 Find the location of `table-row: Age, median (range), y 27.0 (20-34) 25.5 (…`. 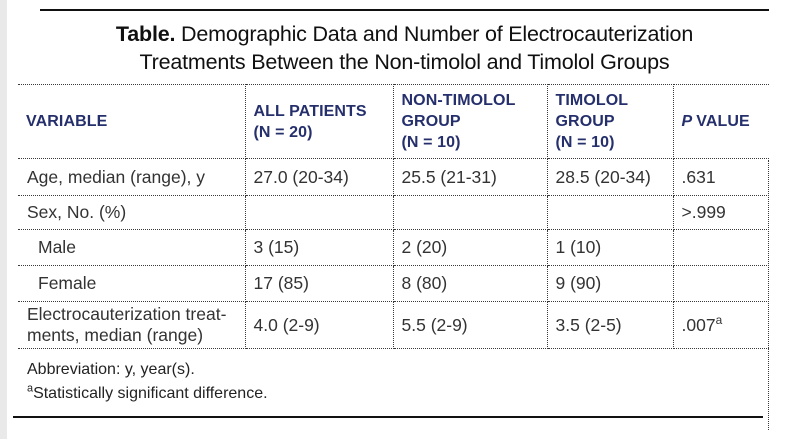

table-row: Age, median (range), y 27.0 (20-34) 25.5 (… is located at coordinates (393, 177).